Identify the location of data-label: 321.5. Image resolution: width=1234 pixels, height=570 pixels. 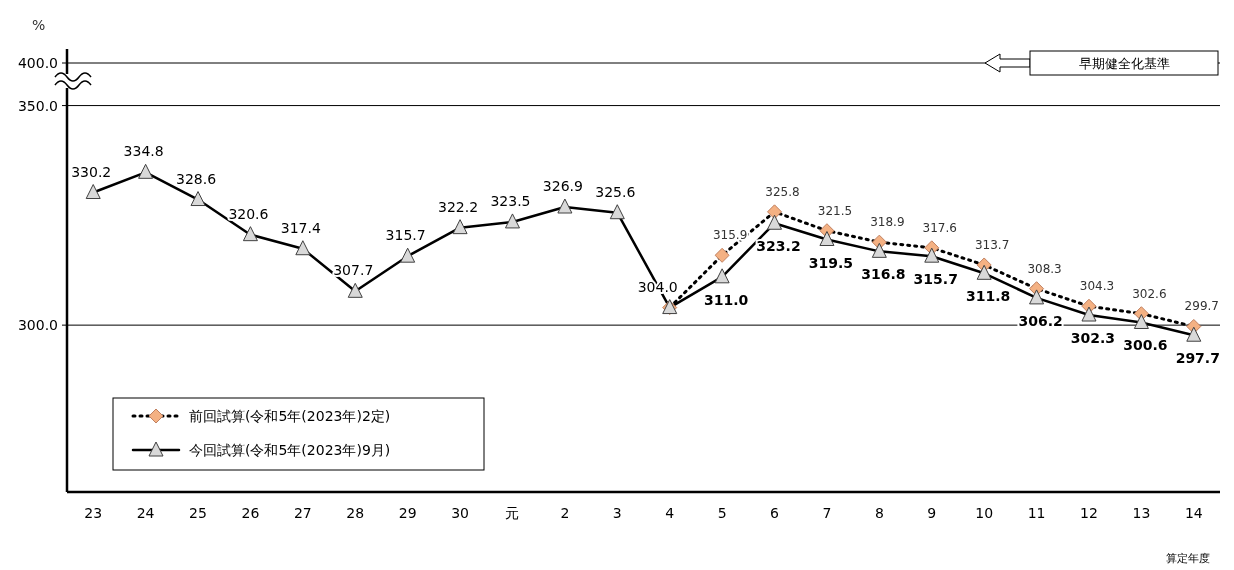
(835, 210).